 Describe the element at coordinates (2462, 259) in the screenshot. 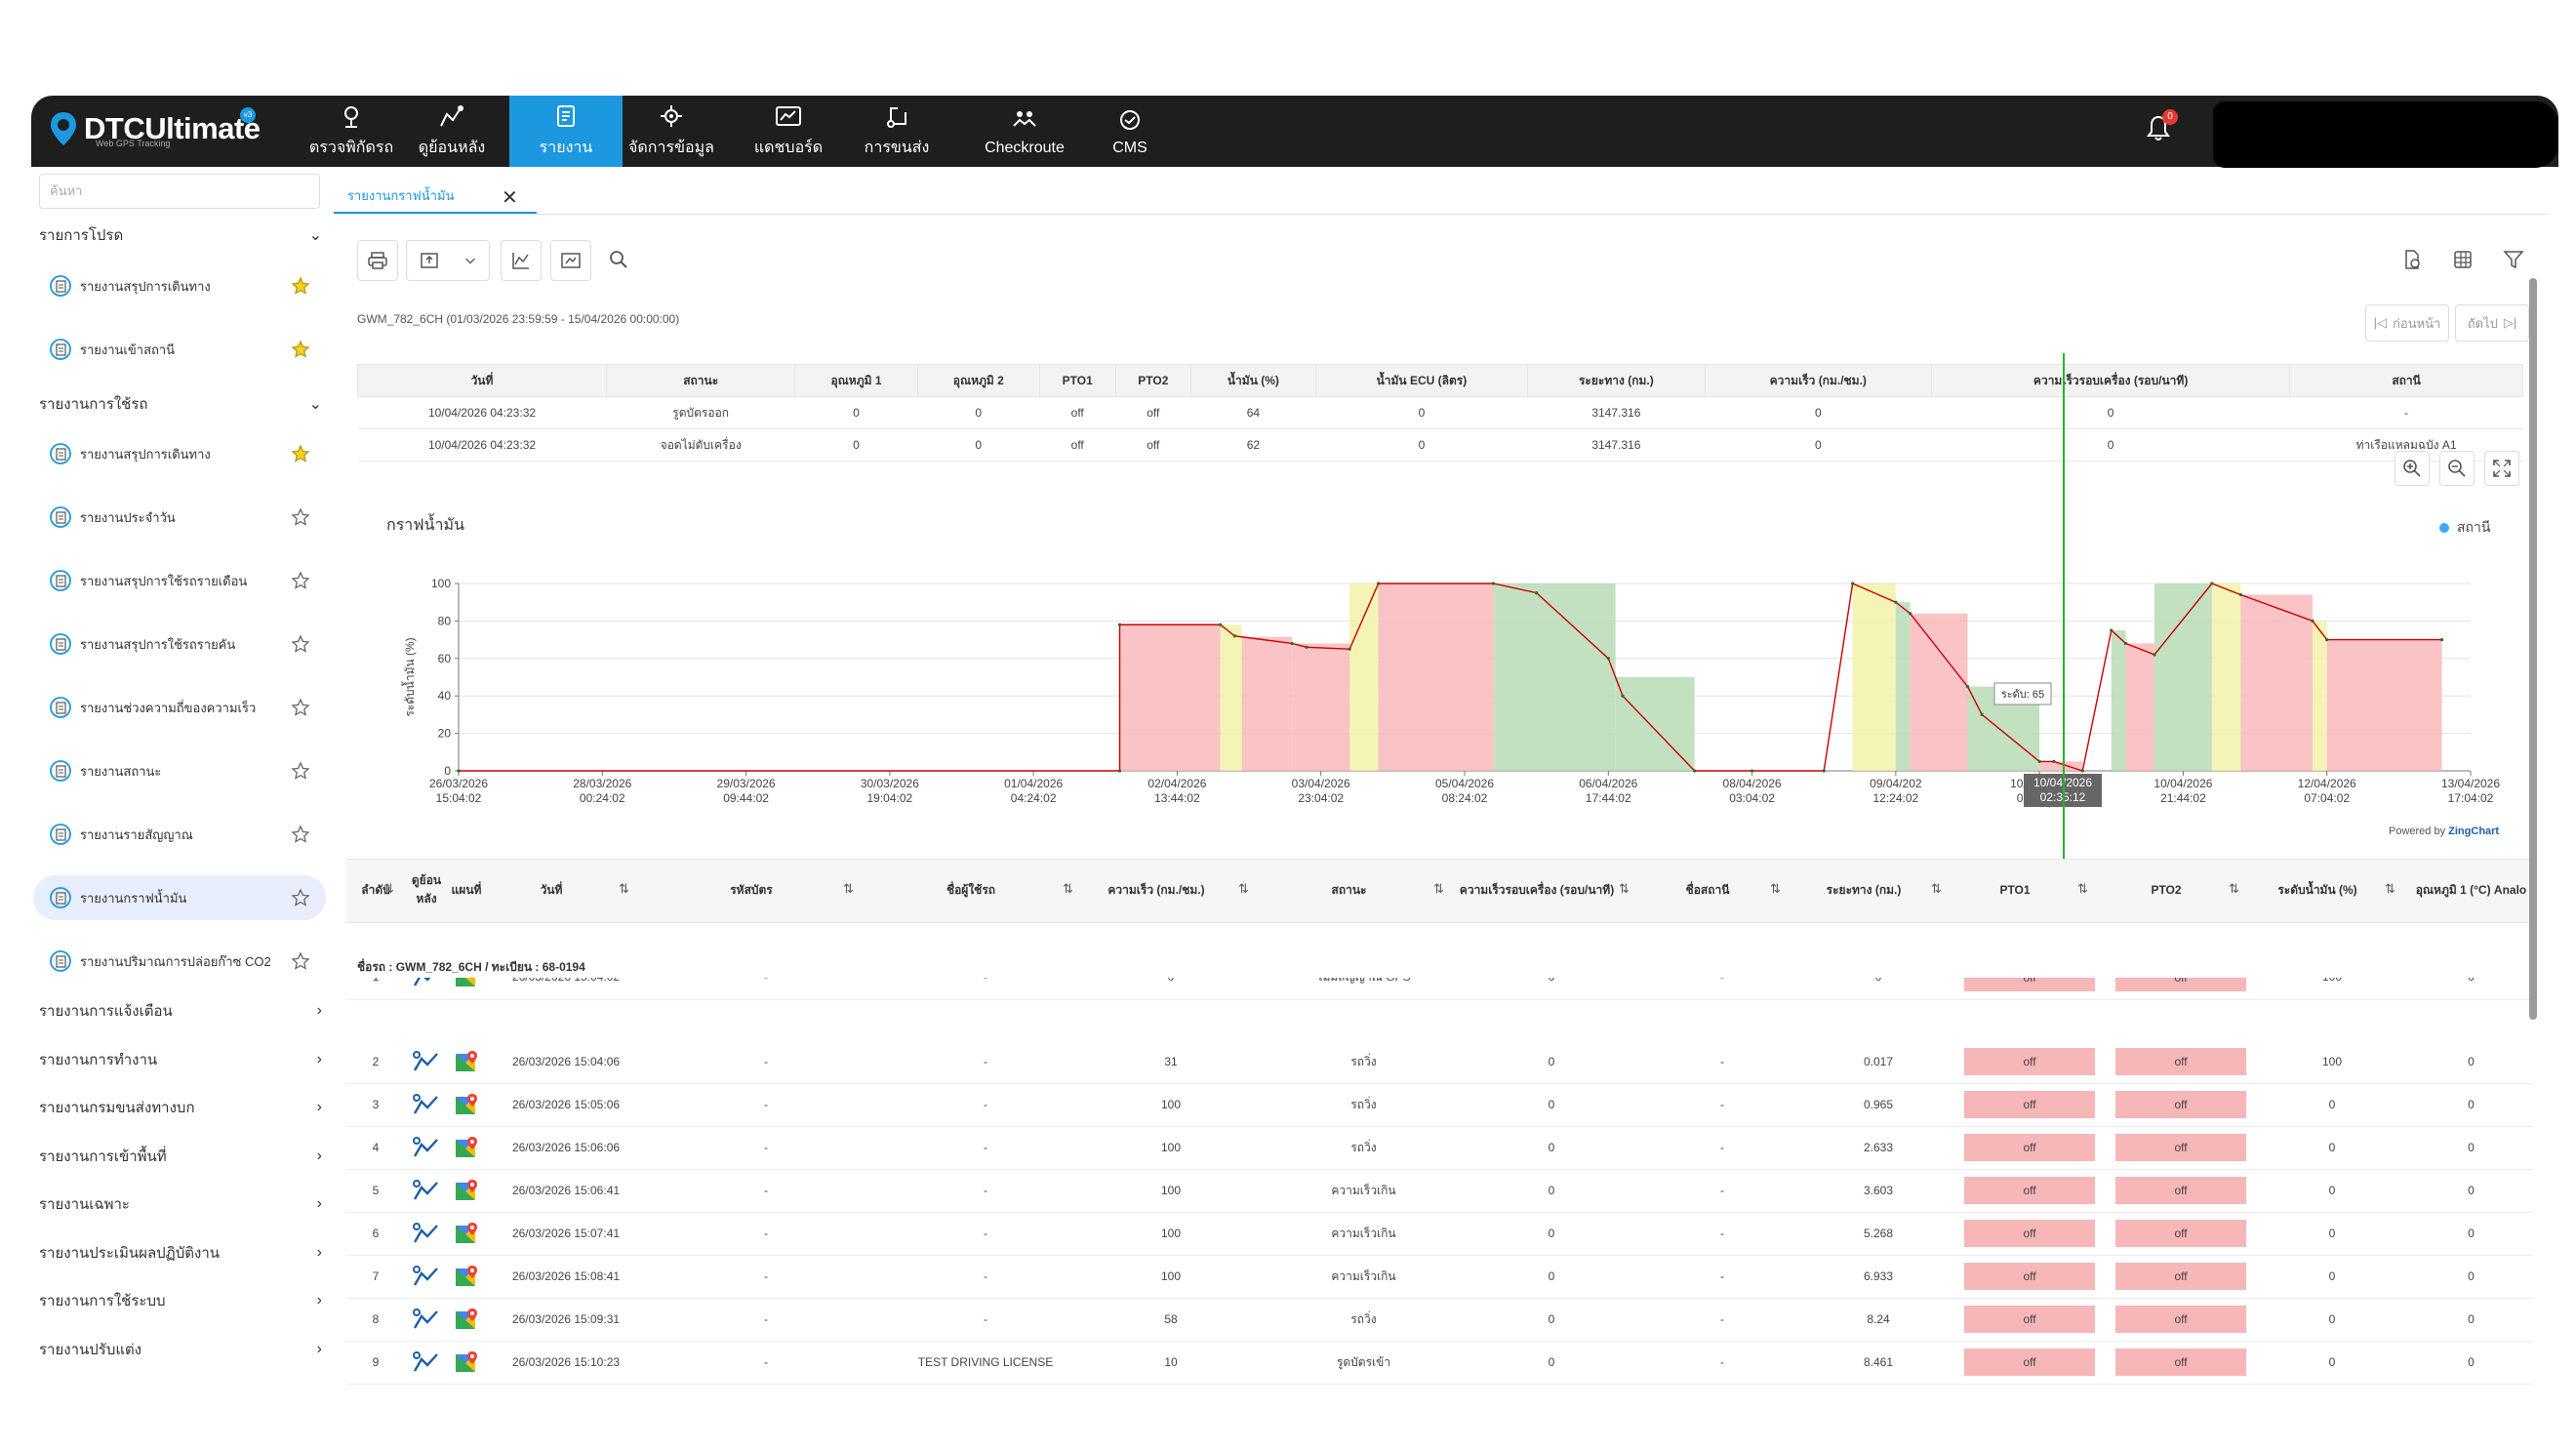

I see `column-settings-button` at that location.